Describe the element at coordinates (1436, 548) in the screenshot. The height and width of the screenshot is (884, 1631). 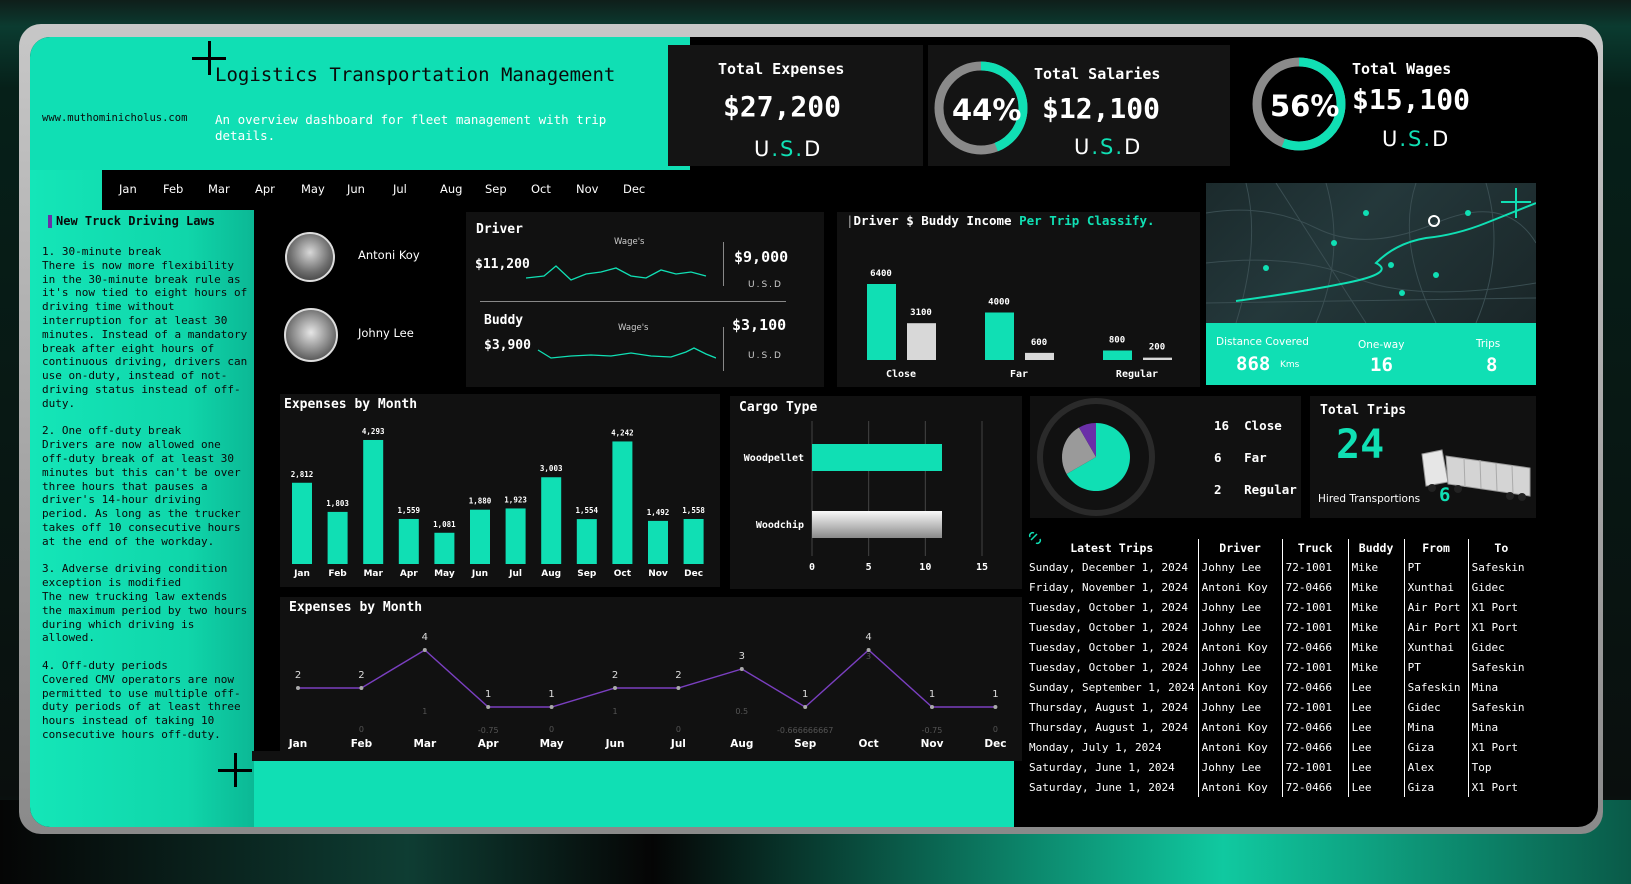
I see `col-header-from: From` at that location.